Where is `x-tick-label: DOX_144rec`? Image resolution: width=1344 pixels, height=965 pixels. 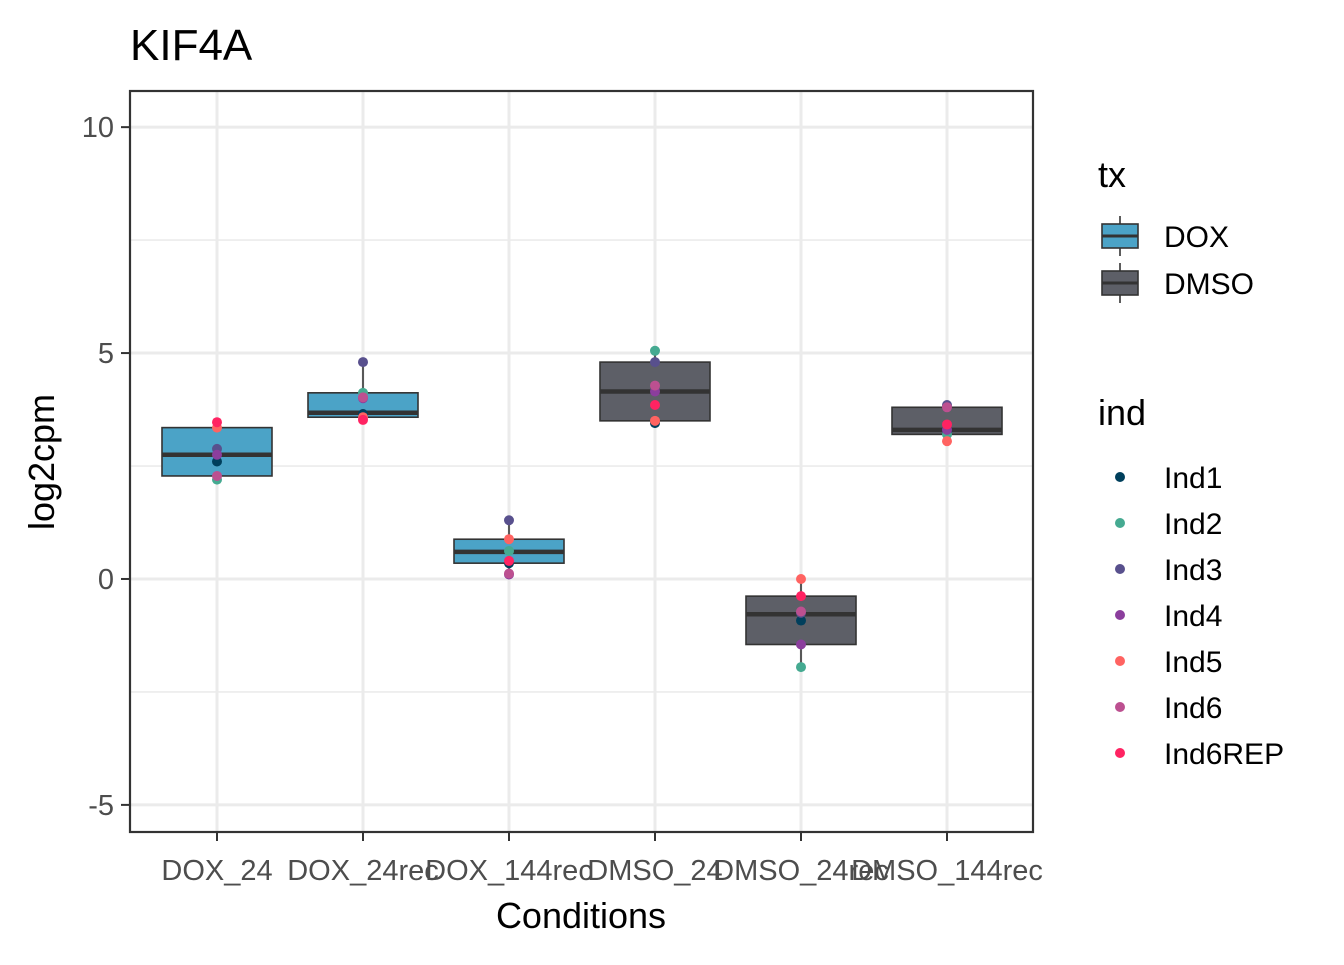 x-tick-label: DOX_144rec is located at coordinates (509, 871).